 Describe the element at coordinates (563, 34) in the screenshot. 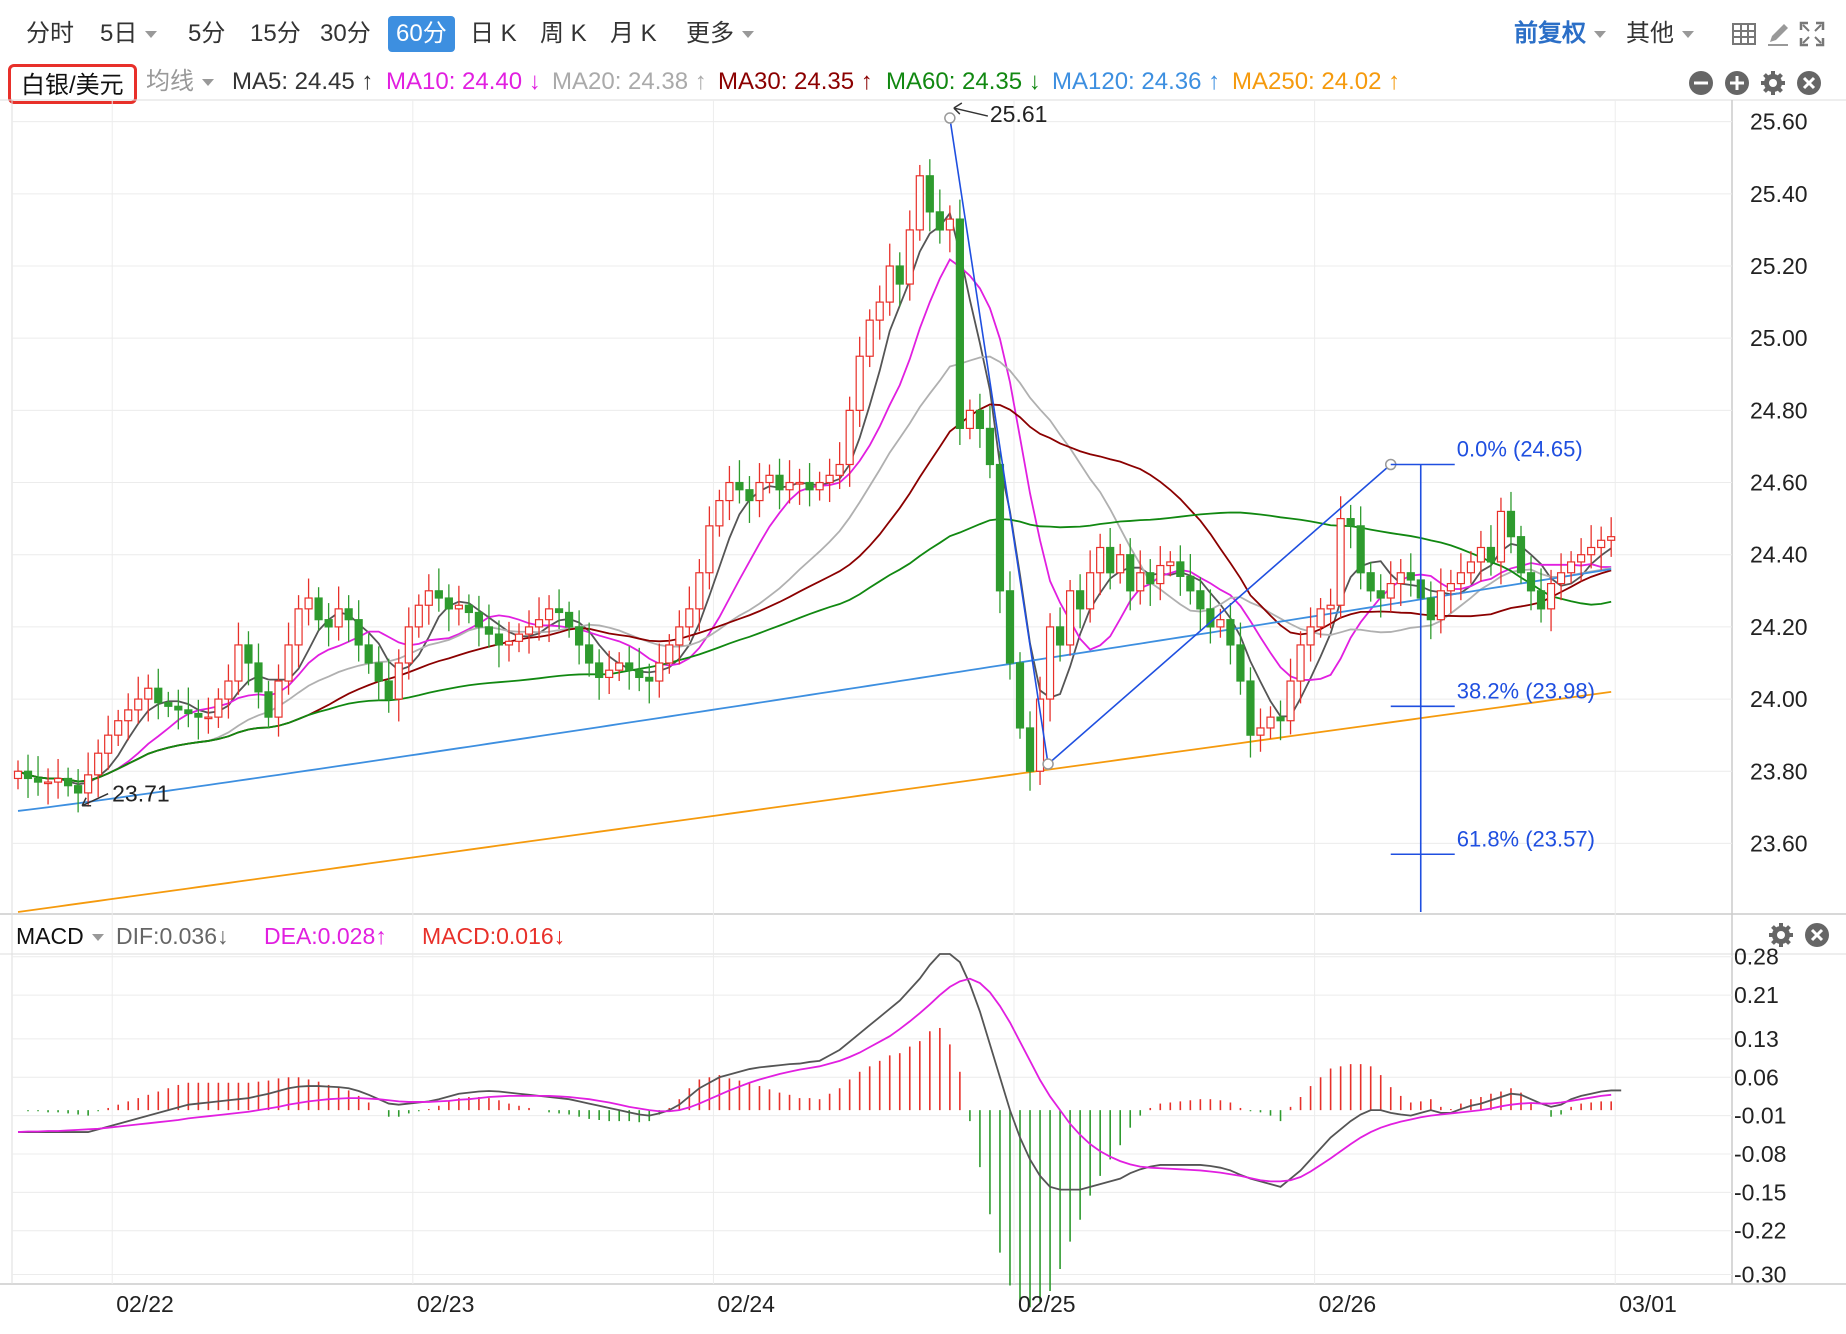

I see `period-button-7: 周 K` at that location.